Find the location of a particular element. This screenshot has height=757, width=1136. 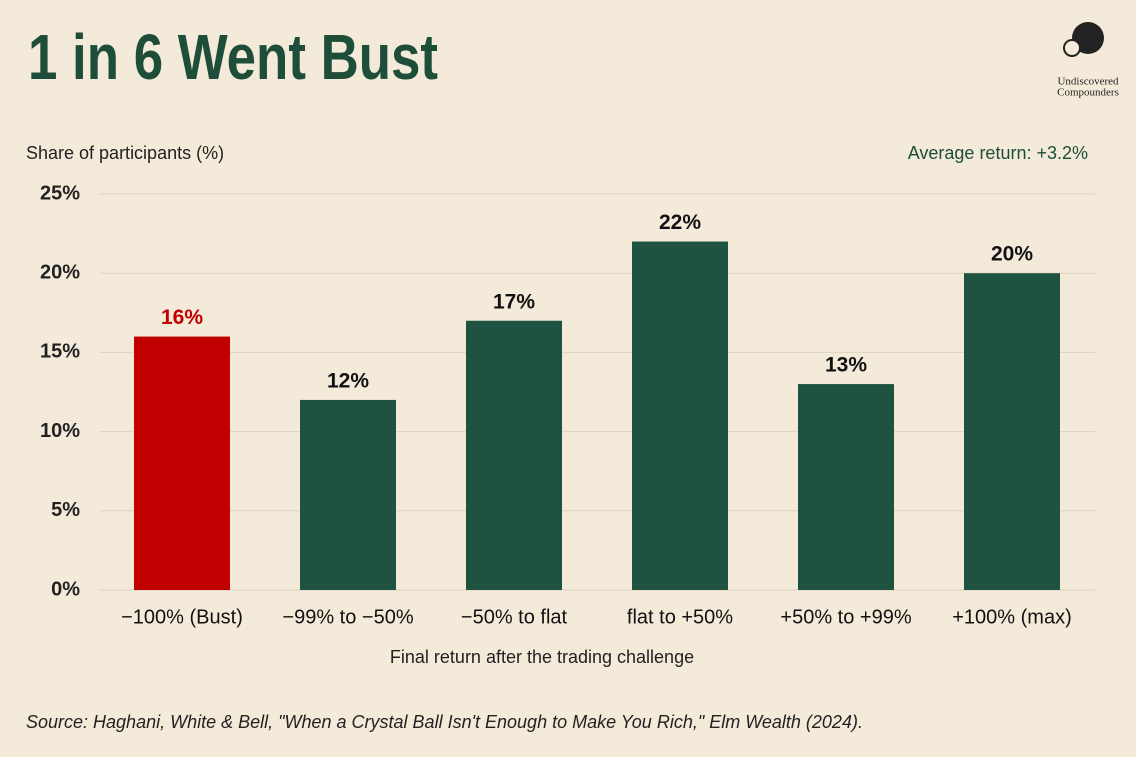

y-tick-label: 20% is located at coordinates (60, 272).